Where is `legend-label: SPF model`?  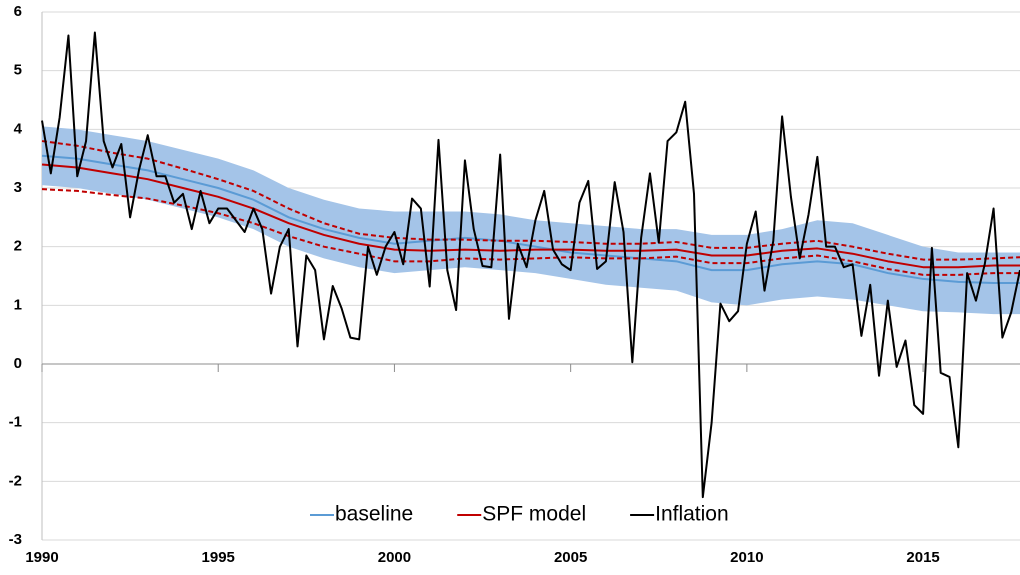
legend-label: SPF model is located at coordinates (534, 514).